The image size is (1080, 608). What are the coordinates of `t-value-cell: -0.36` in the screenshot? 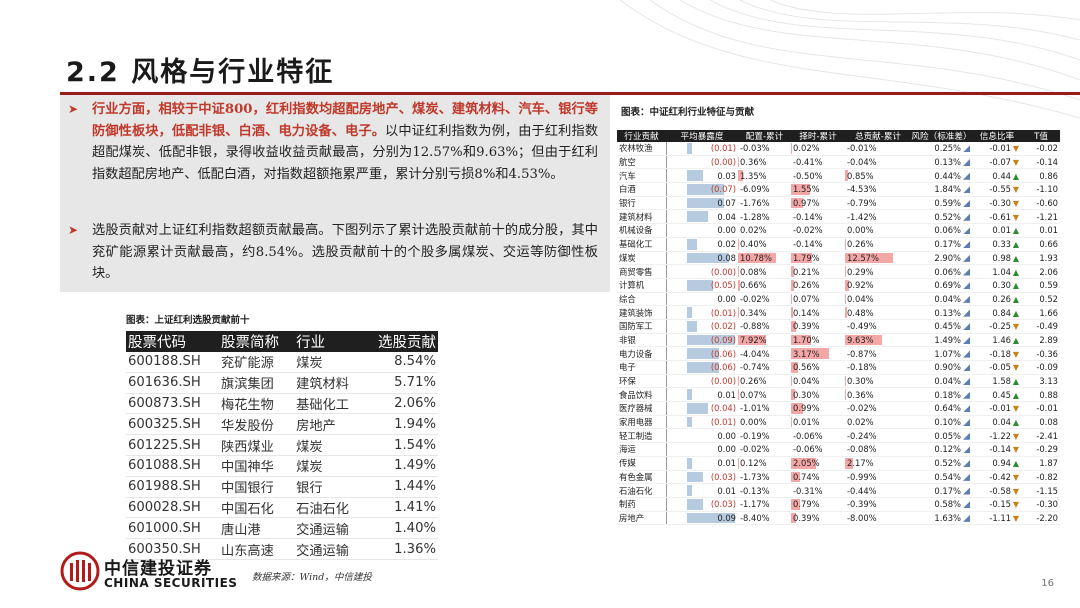 It's located at (1041, 353).